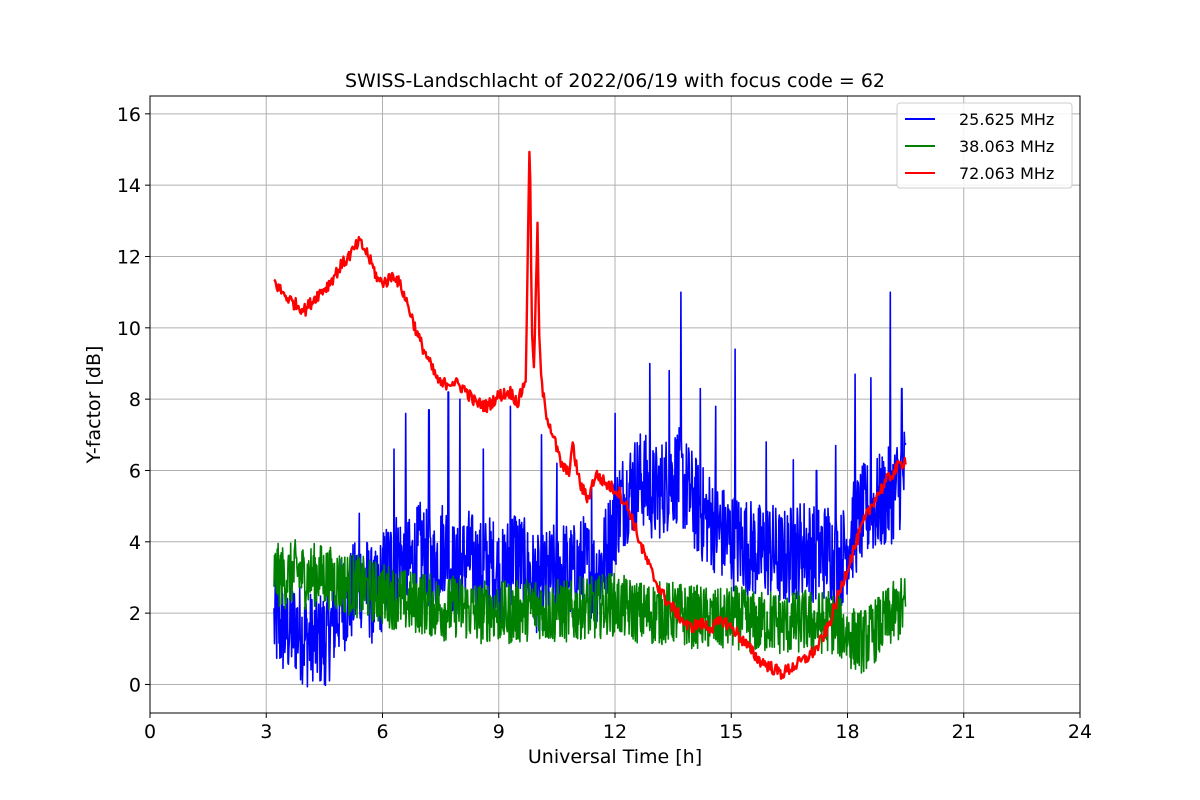 This screenshot has height=800, width=1200. Describe the element at coordinates (135, 471) in the screenshot. I see `y-tick-label: 6` at that location.